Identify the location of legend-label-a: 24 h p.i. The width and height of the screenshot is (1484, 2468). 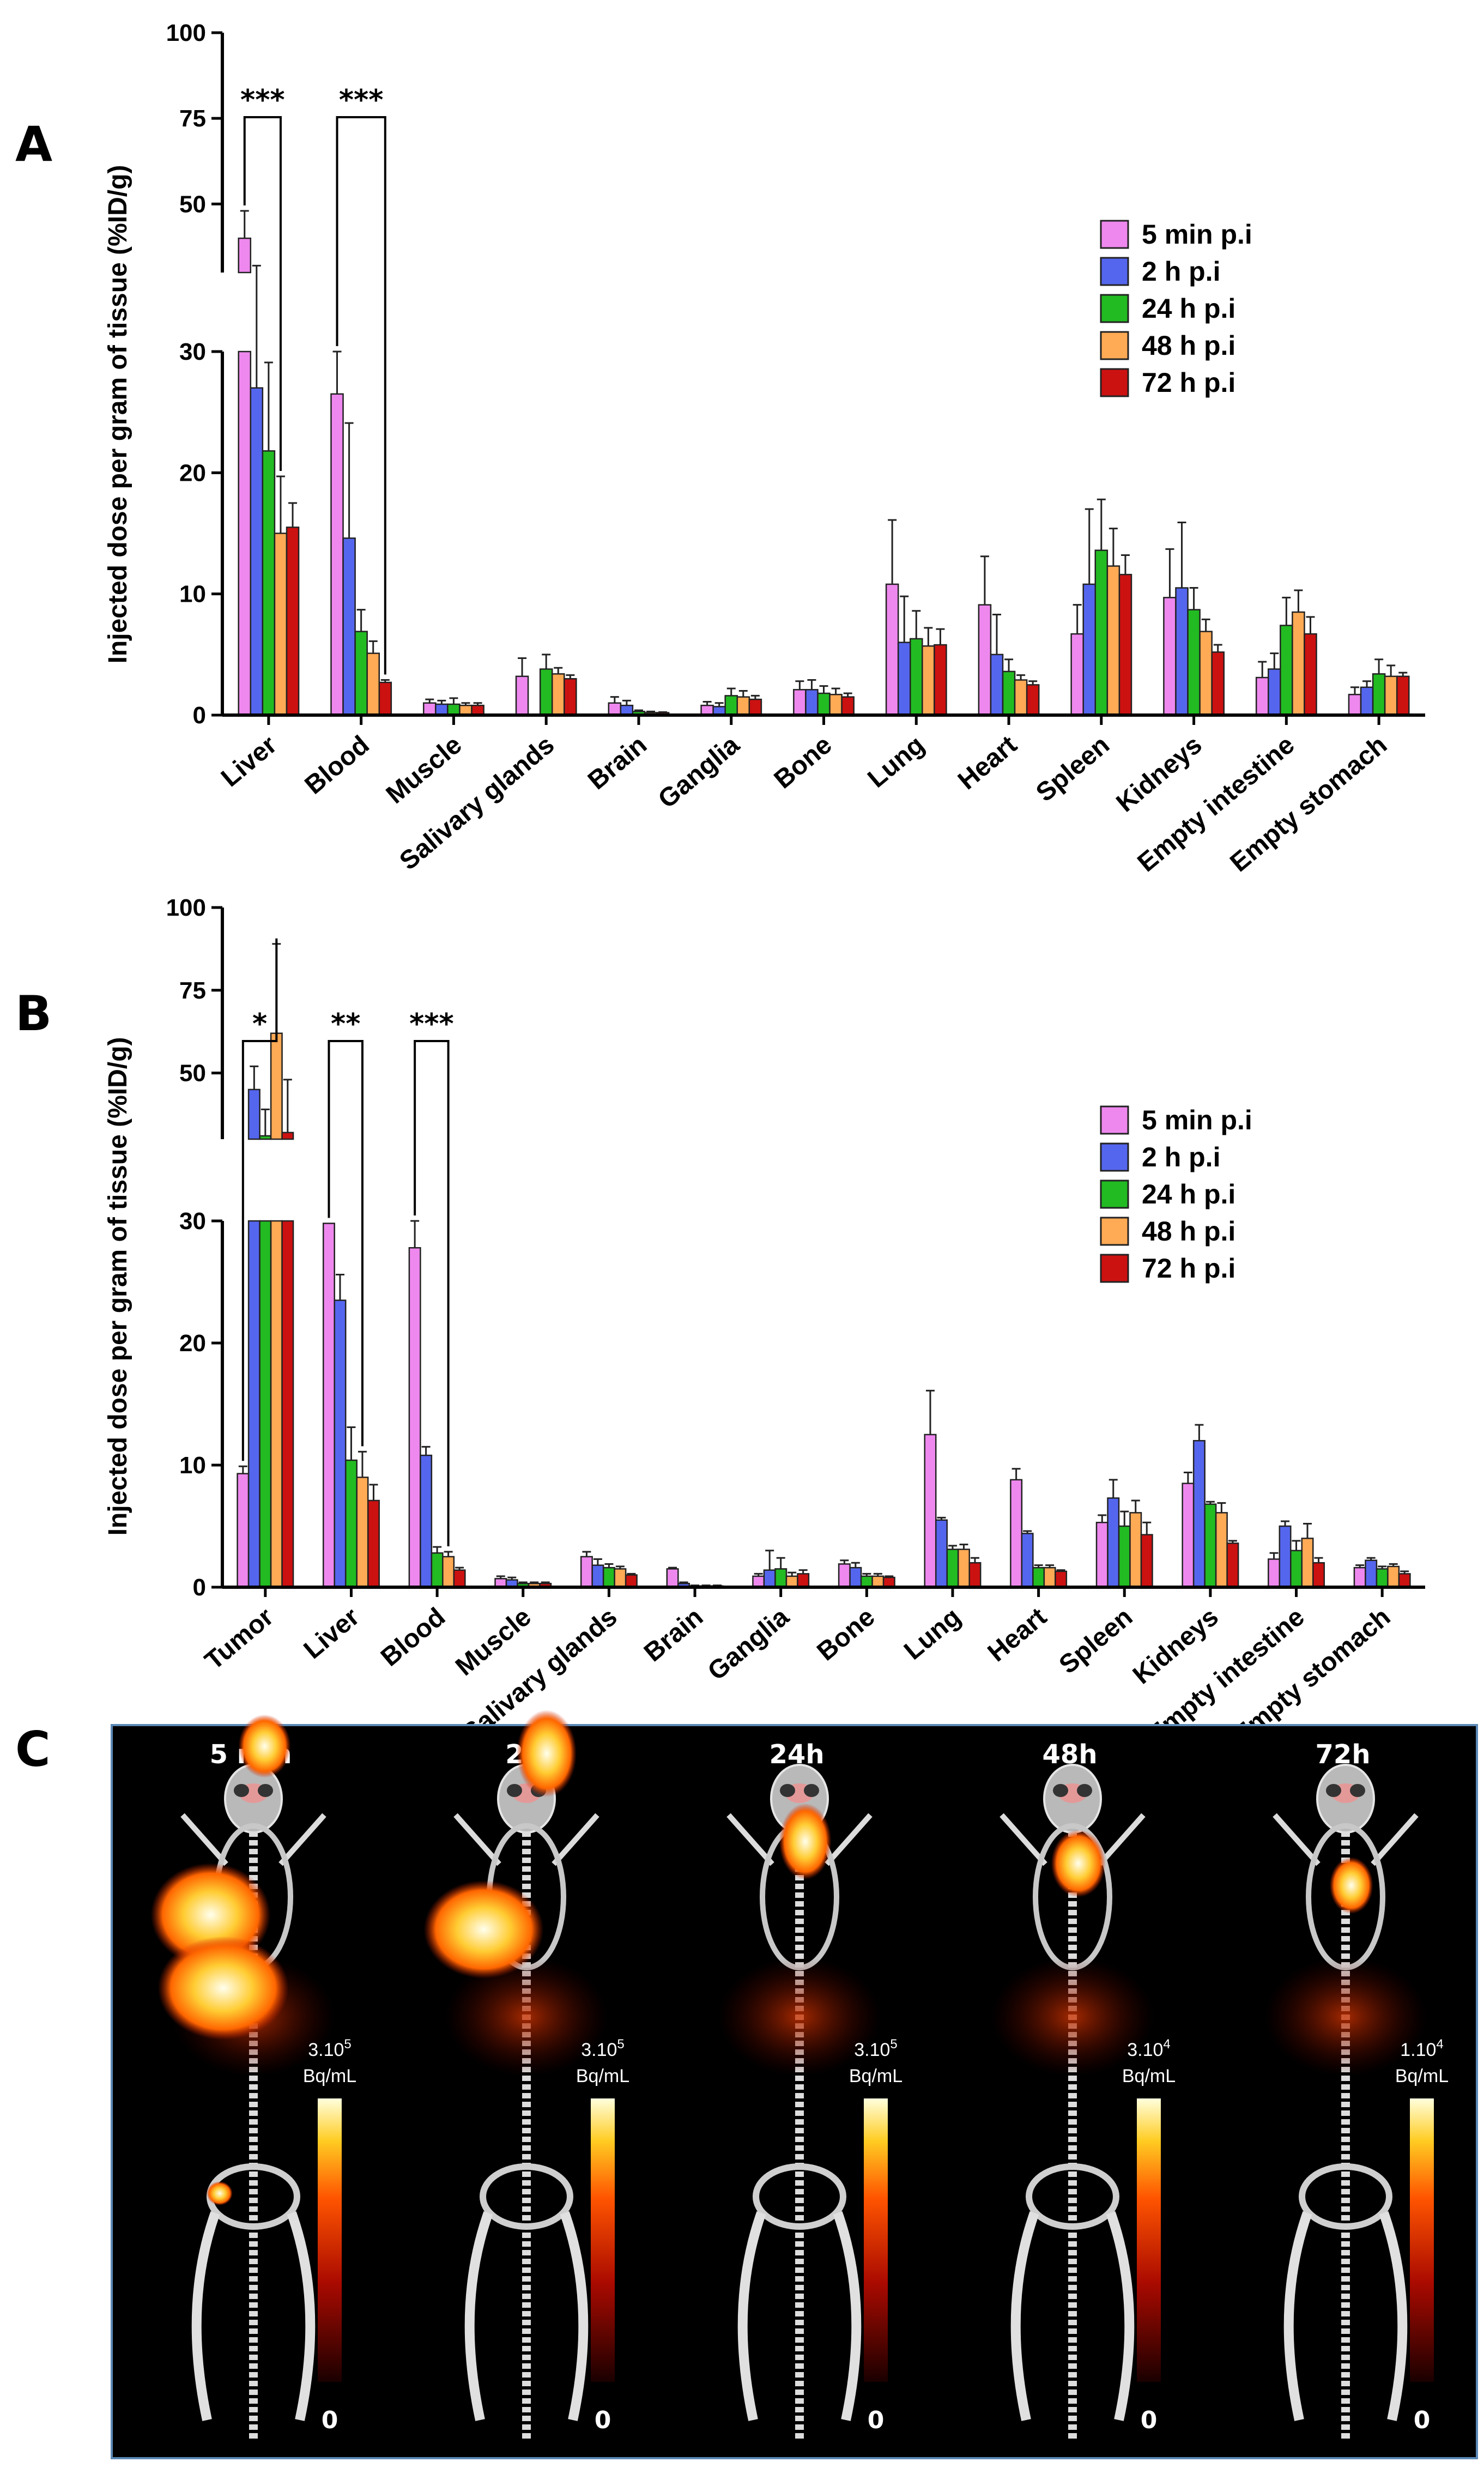
(1188, 308).